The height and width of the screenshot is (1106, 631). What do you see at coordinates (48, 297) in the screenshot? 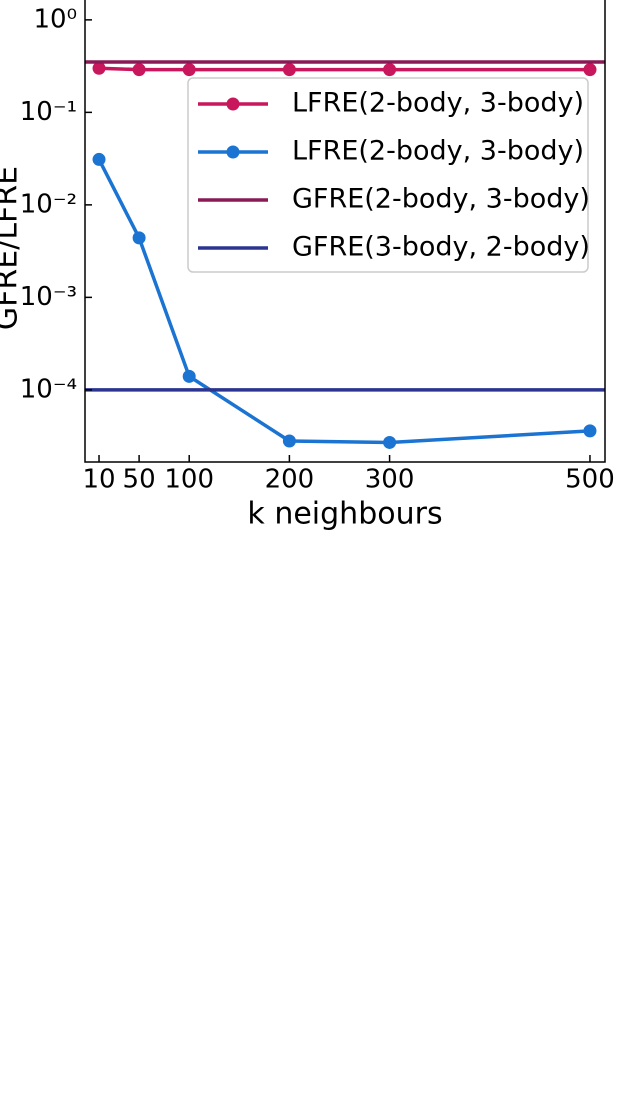
I see `y-tick-label: 10⁻³` at bounding box center [48, 297].